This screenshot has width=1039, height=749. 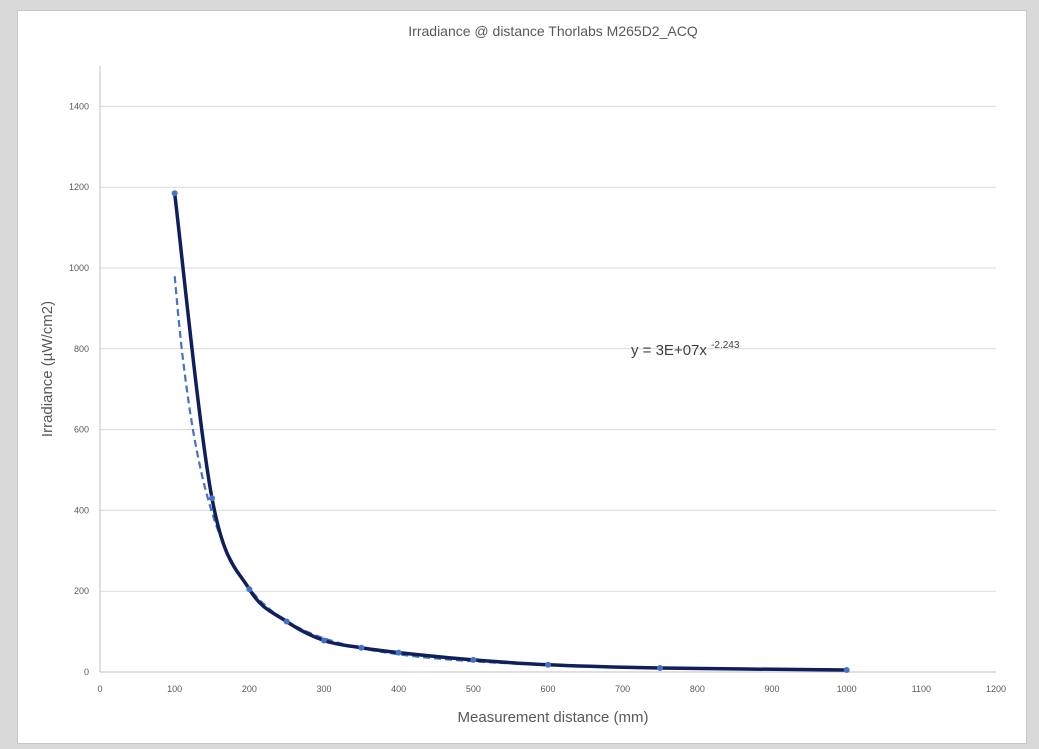 I want to click on x-tick-label: 800, so click(x=697, y=689).